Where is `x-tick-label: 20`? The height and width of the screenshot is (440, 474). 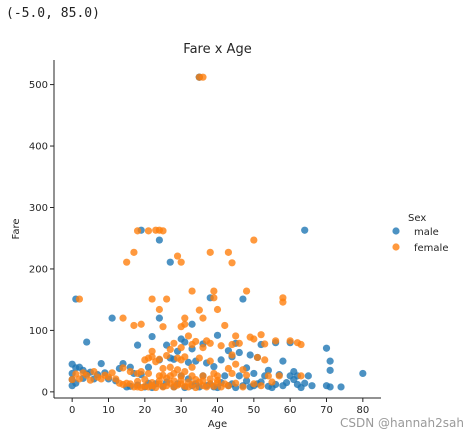 x-tick-label: 20 is located at coordinates (144, 410).